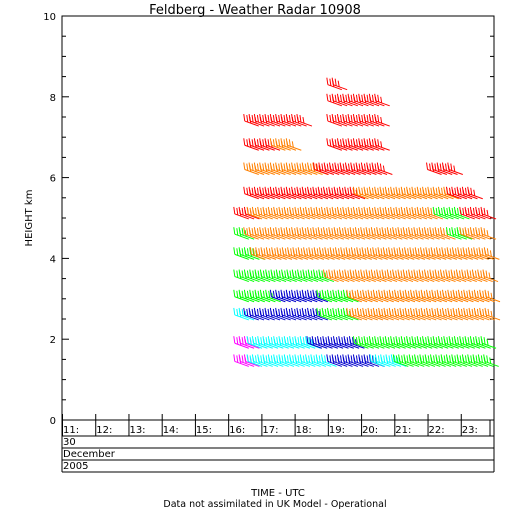 The height and width of the screenshot is (511, 511). I want to click on date-year: 2005, so click(75, 466).